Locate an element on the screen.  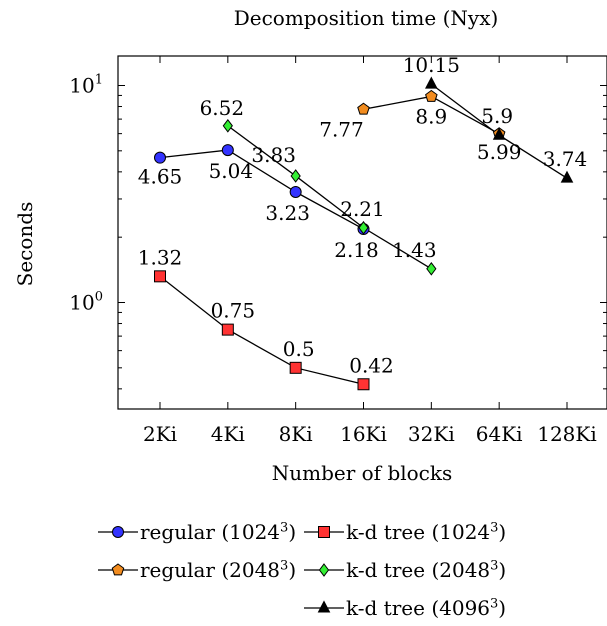
data-label-kdtree-4096: 3.74 is located at coordinates (565, 159).